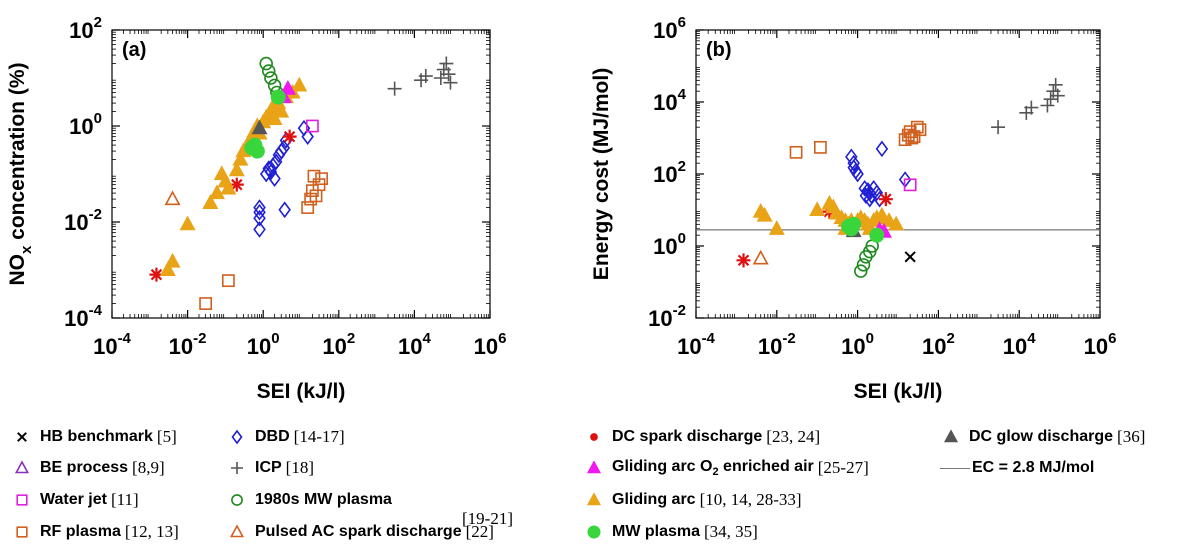 The width and height of the screenshot is (1196, 559). What do you see at coordinates (287, 437) in the screenshot?
I see `legend-dbd: DBD [14-17]` at bounding box center [287, 437].